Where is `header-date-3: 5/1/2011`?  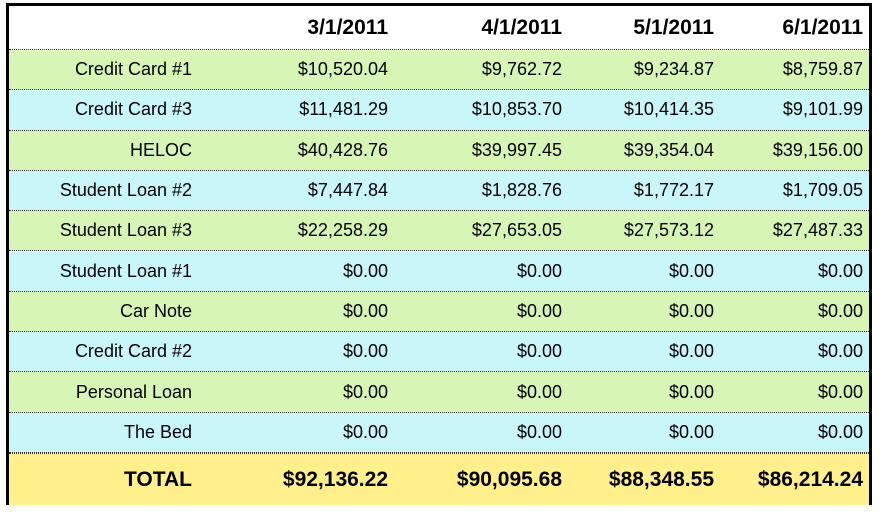
header-date-3: 5/1/2011 is located at coordinates (673, 27).